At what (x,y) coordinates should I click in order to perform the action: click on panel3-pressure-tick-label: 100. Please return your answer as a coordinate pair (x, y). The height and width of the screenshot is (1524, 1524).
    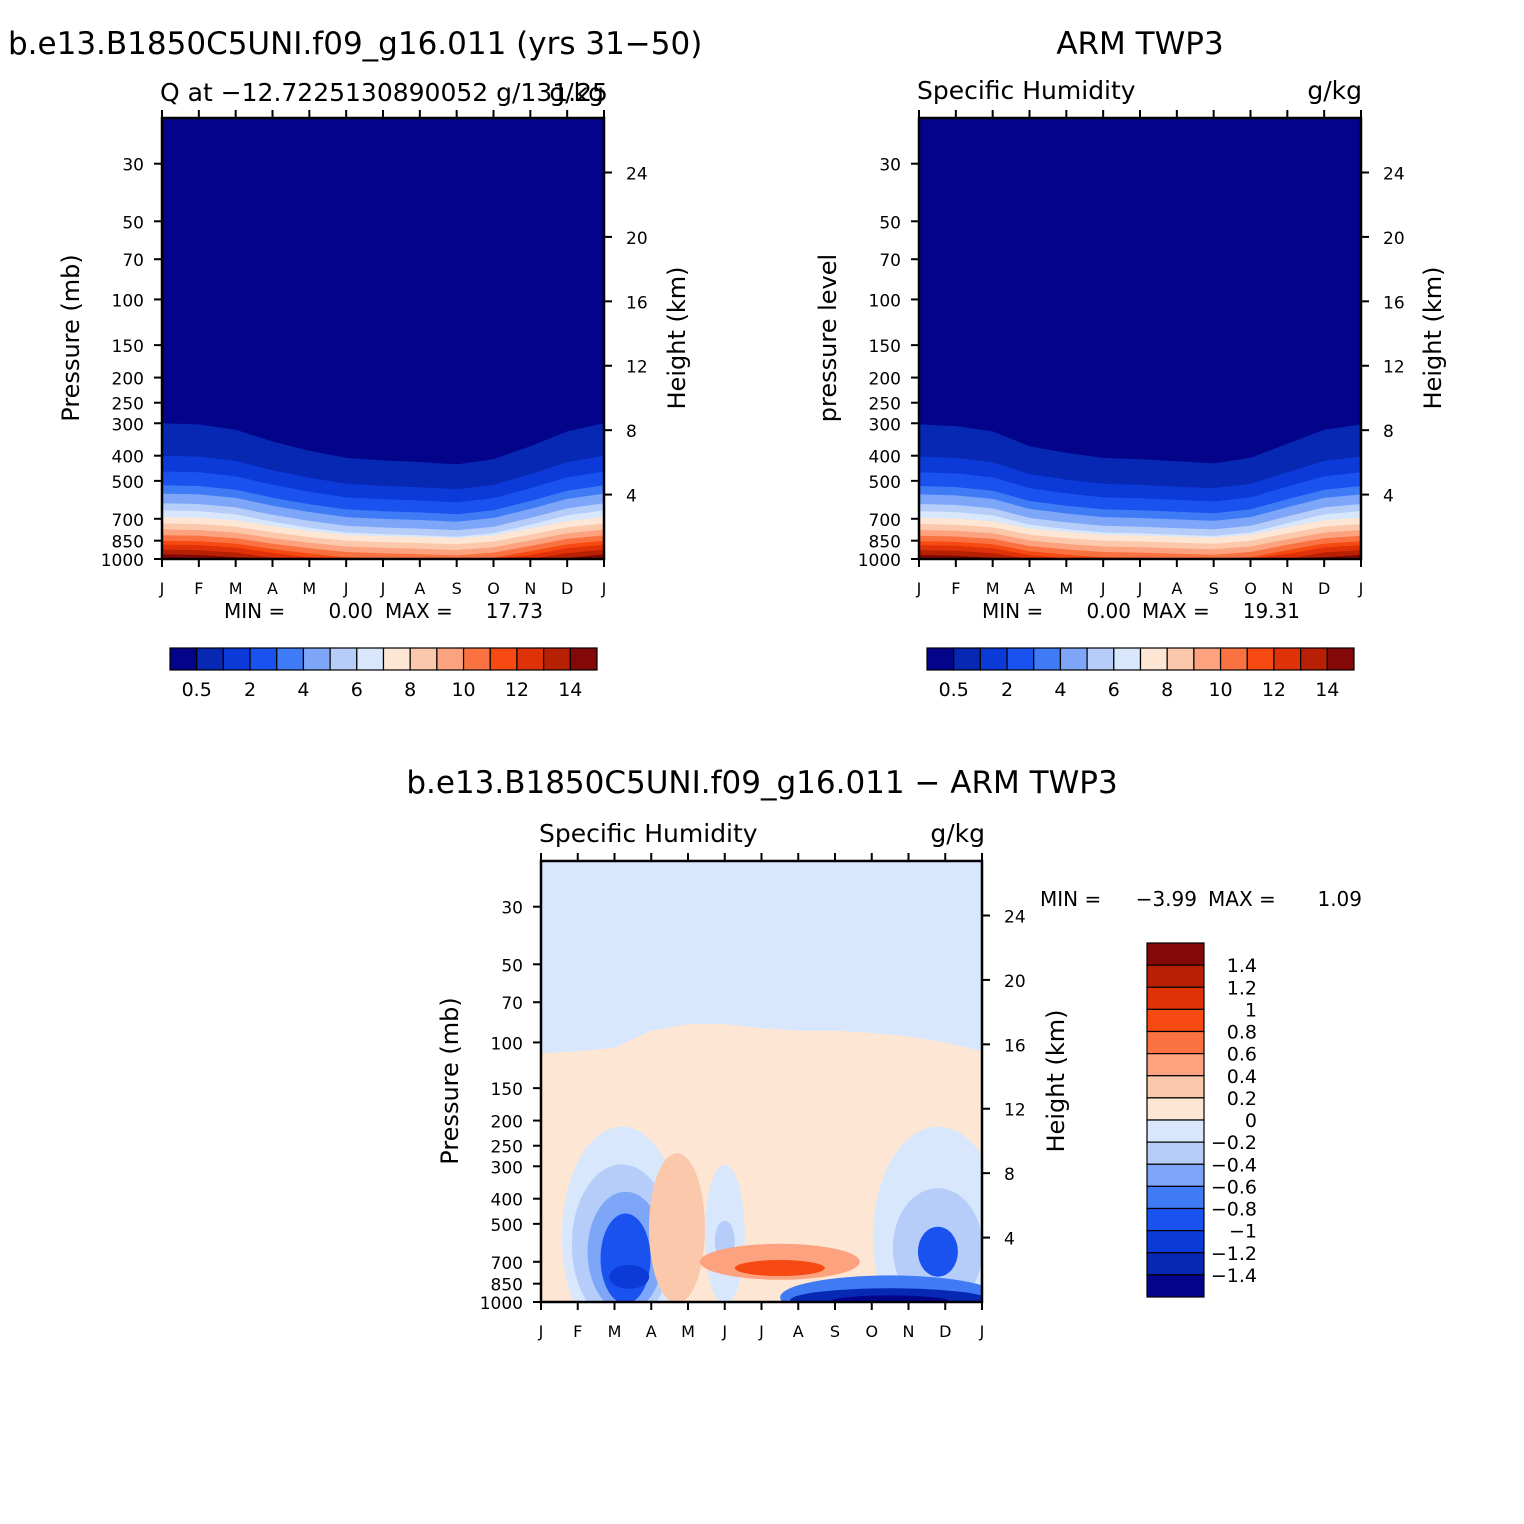
    Looking at the image, I should click on (507, 1044).